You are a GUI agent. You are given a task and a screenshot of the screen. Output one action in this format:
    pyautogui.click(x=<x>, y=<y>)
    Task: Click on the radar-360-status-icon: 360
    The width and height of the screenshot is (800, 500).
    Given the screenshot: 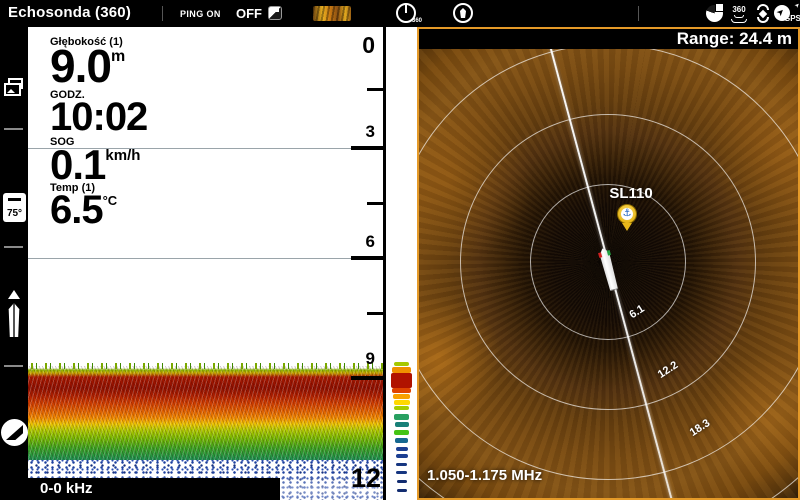 What is the action you would take?
    pyautogui.click(x=739, y=14)
    